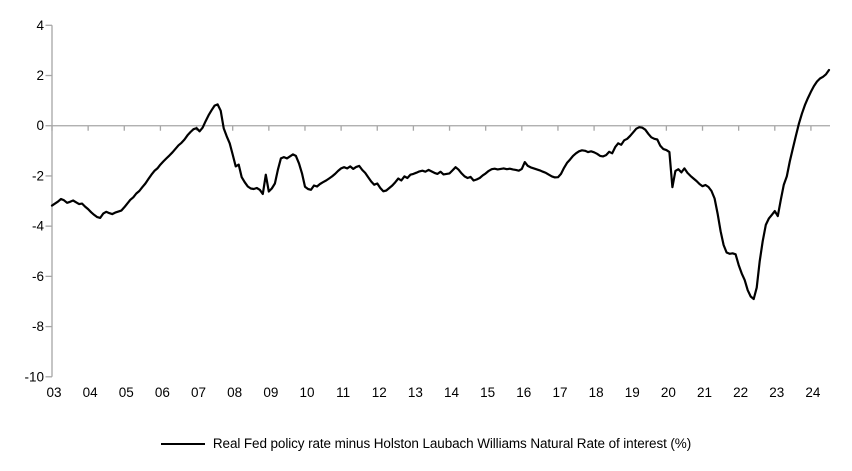 The height and width of the screenshot is (471, 852). I want to click on x-axis-tick-label: 21, so click(704, 392).